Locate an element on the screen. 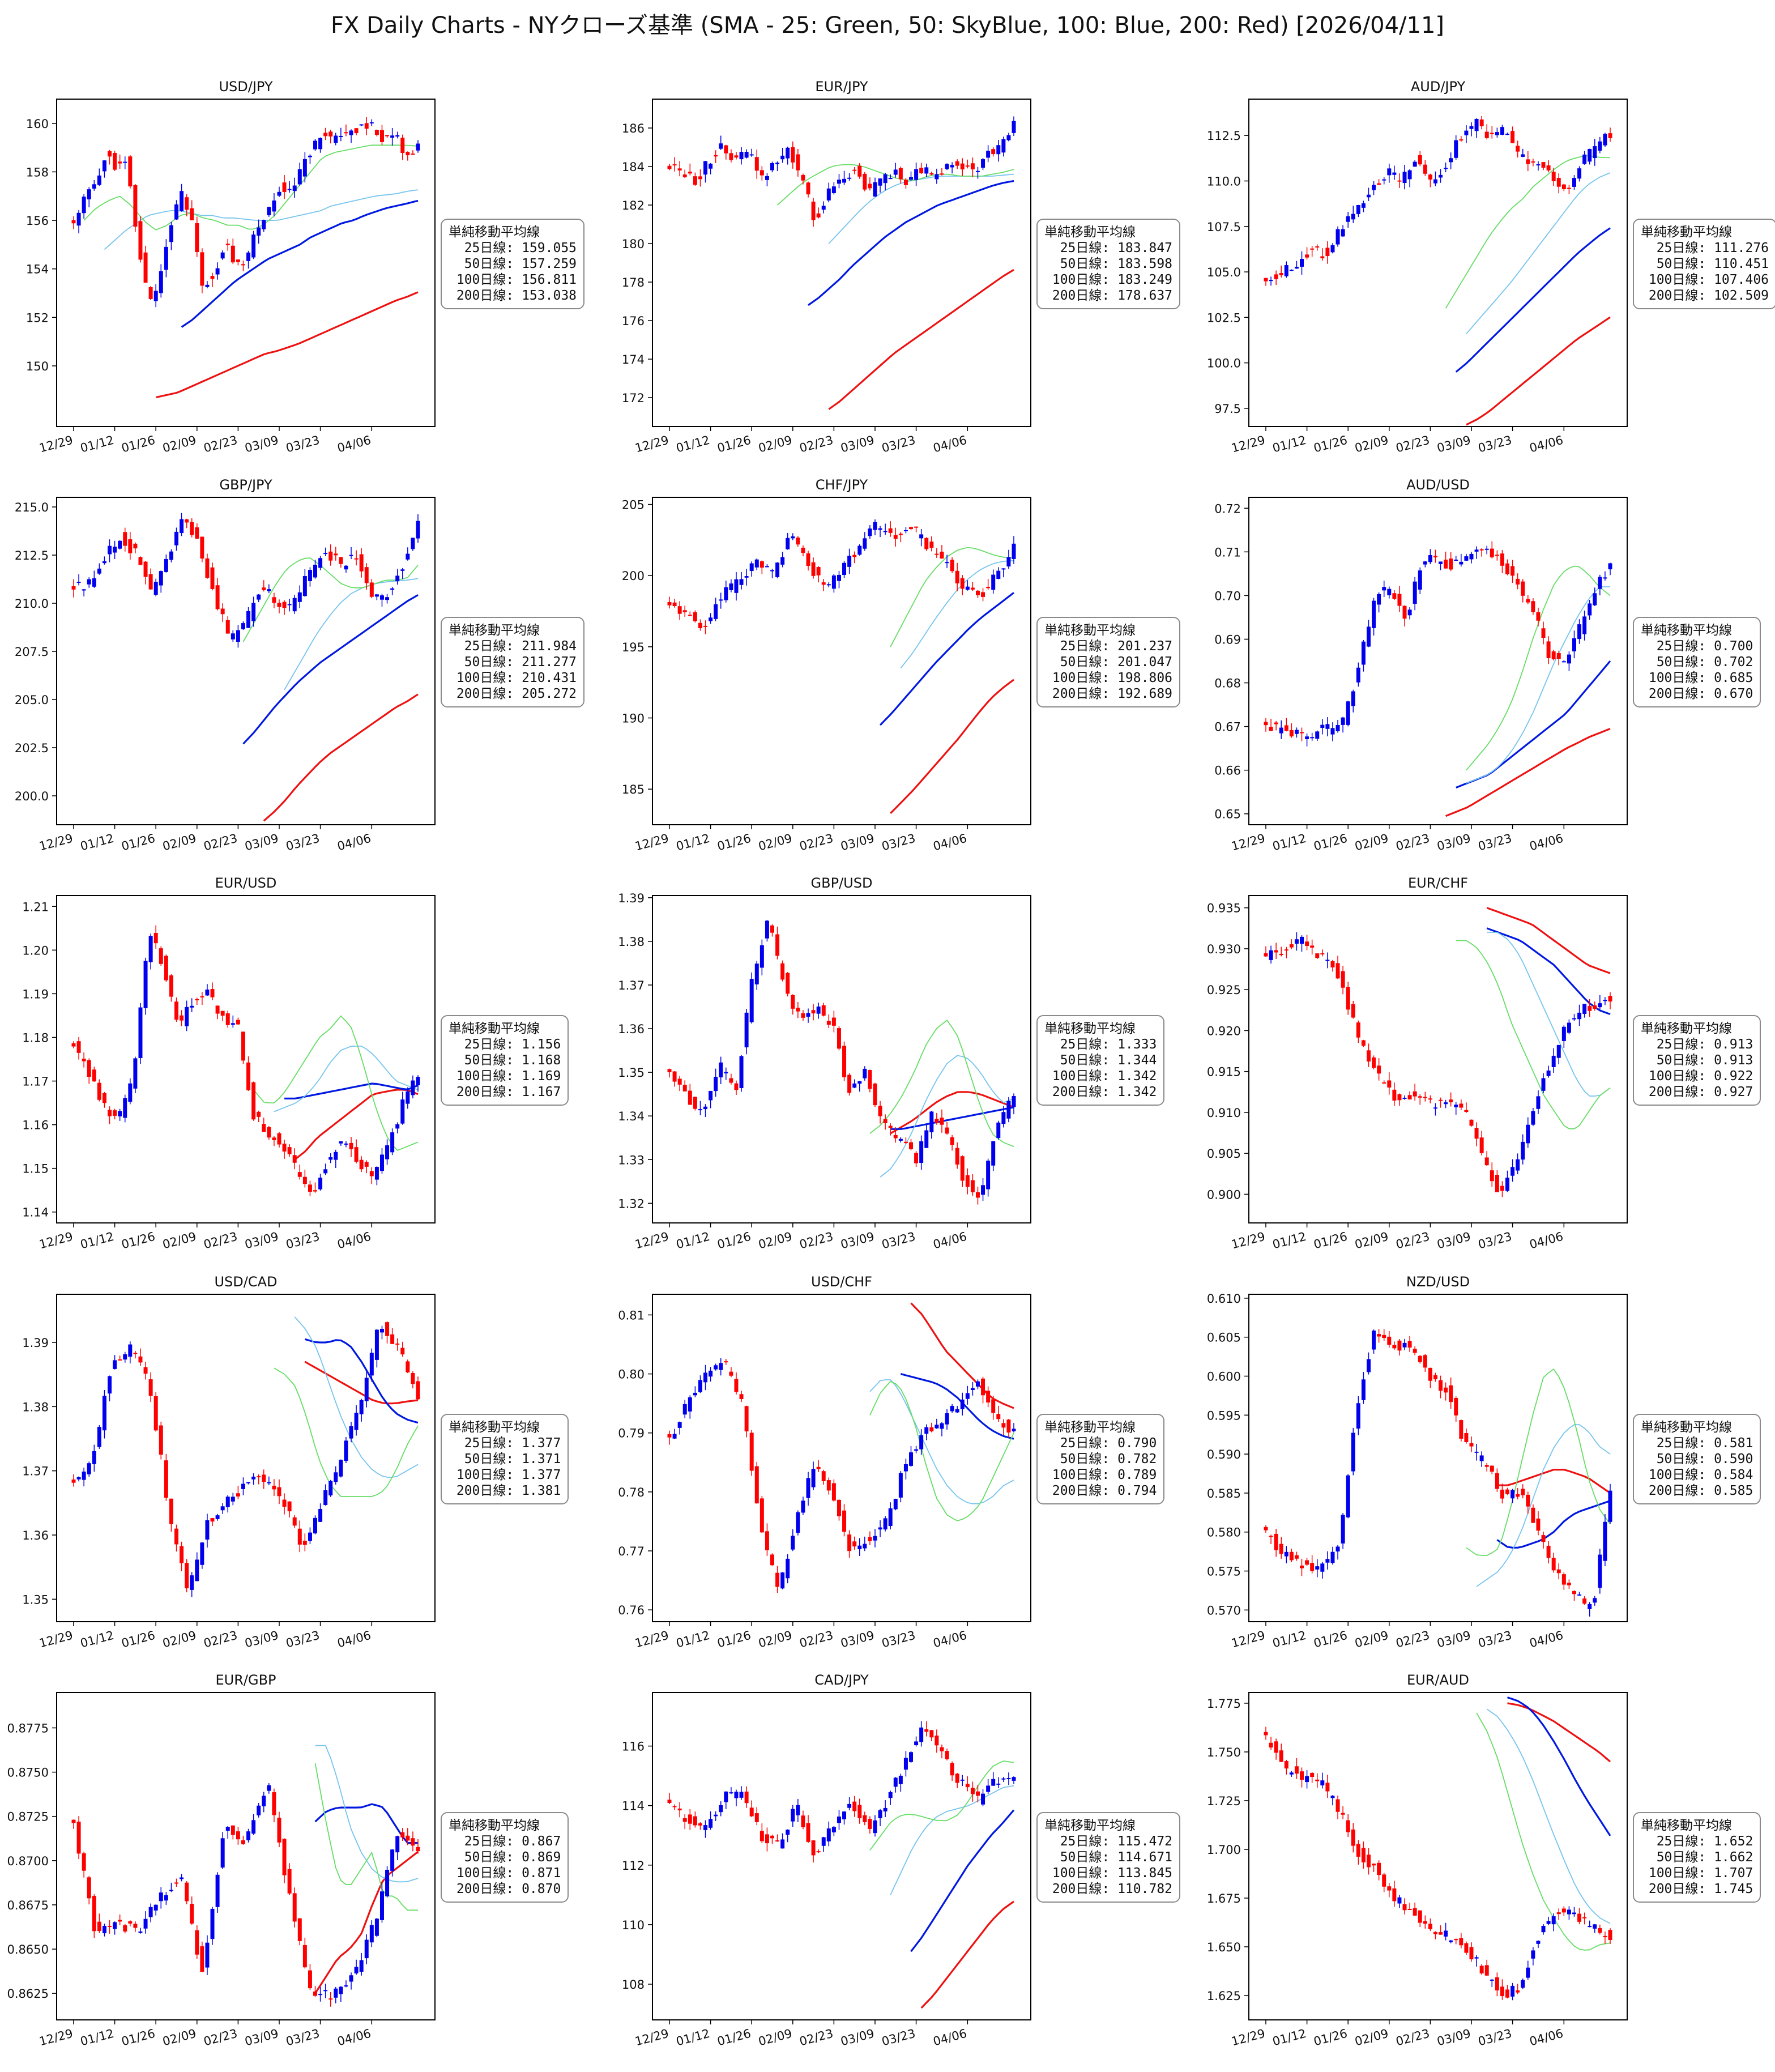 The image size is (1775, 2072). chart-title: USD/CAD is located at coordinates (245, 1282).